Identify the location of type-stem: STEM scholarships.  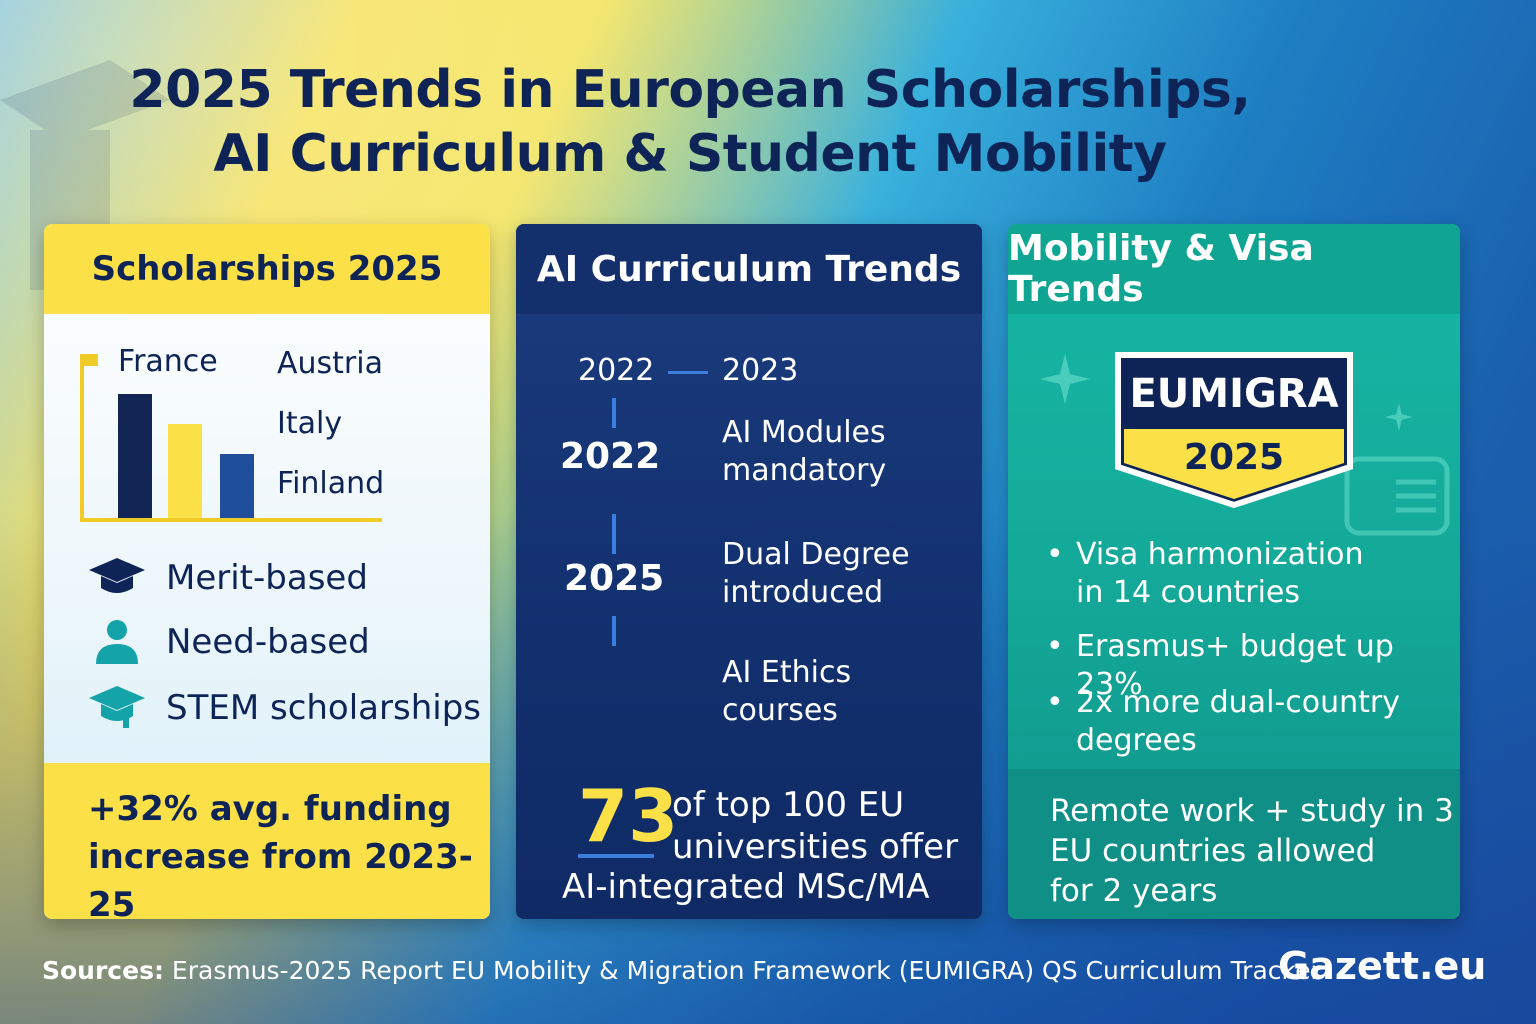
(283, 708).